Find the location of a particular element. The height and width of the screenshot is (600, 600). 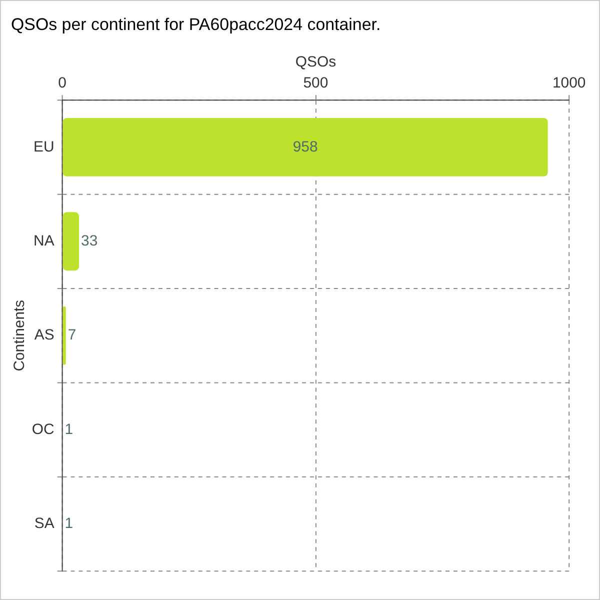

x-tick-label: 500 is located at coordinates (315, 83).